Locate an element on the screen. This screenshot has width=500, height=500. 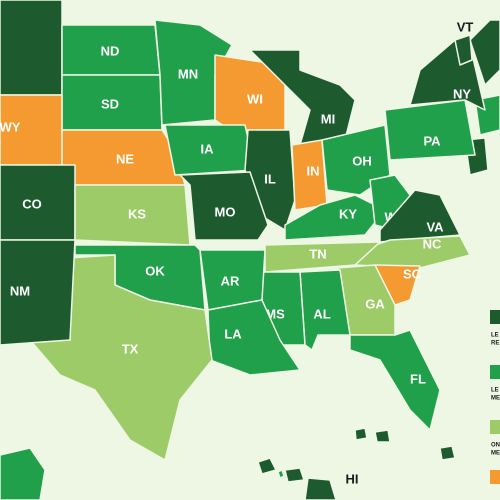
state-label: GA is located at coordinates (375, 303).